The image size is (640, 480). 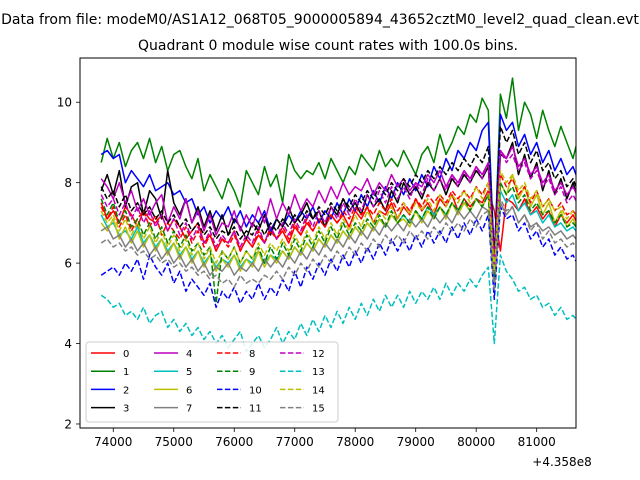 I want to click on legend-label-6: 6, so click(x=189, y=390).